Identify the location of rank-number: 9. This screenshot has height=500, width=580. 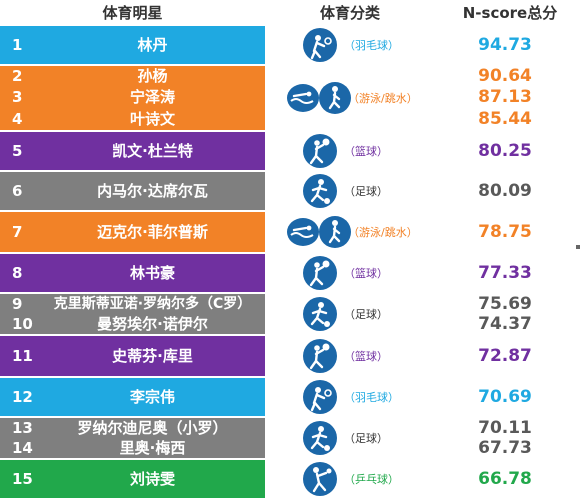
(17, 304).